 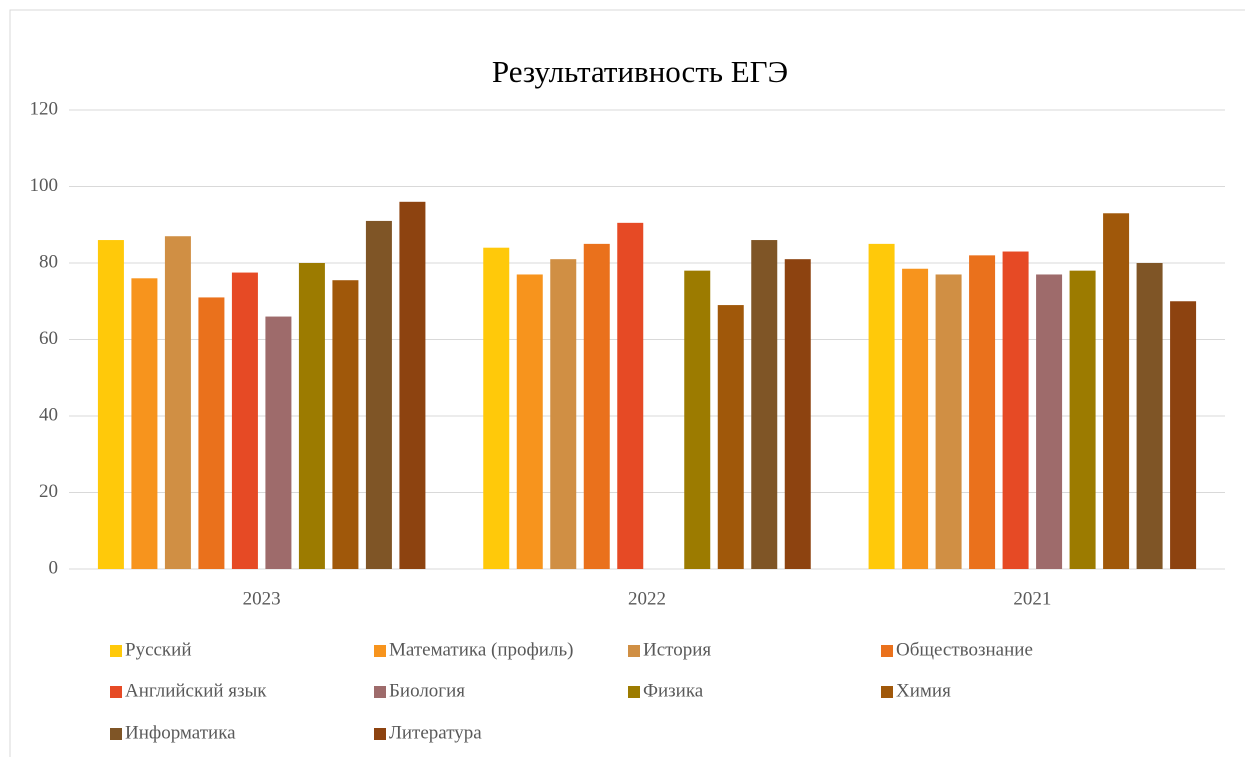 What do you see at coordinates (158, 649) in the screenshot?
I see `legend-label: Русский` at bounding box center [158, 649].